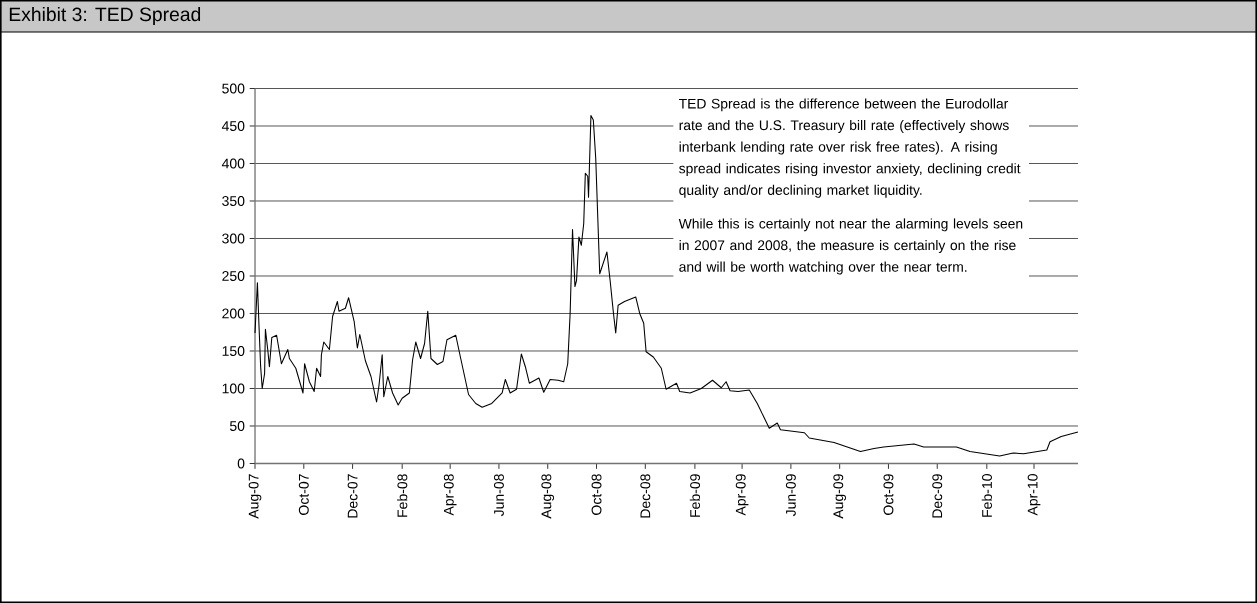 The height and width of the screenshot is (603, 1257). What do you see at coordinates (237, 426) in the screenshot?
I see `y-tick-label: 50` at bounding box center [237, 426].